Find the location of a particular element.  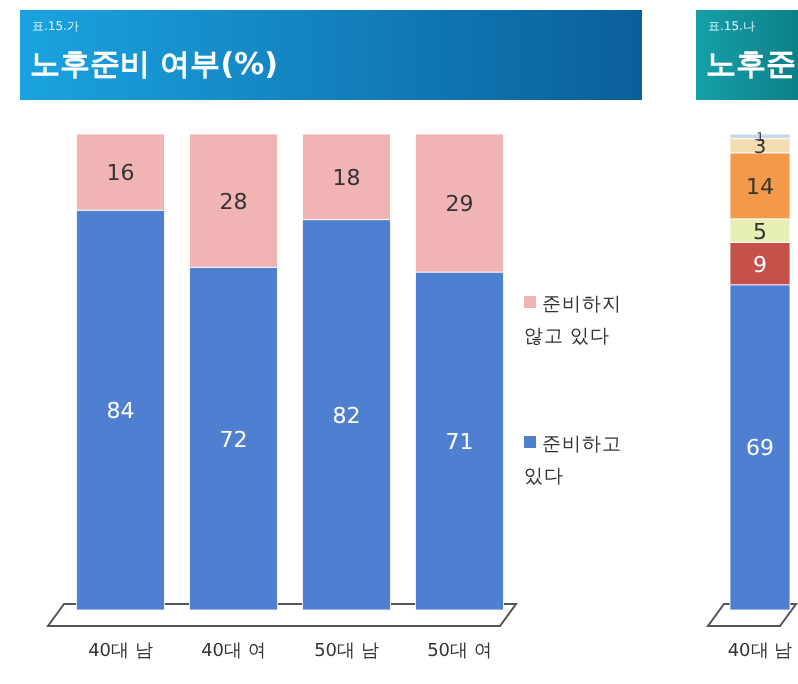

data-label: 82 is located at coordinates (346, 415).